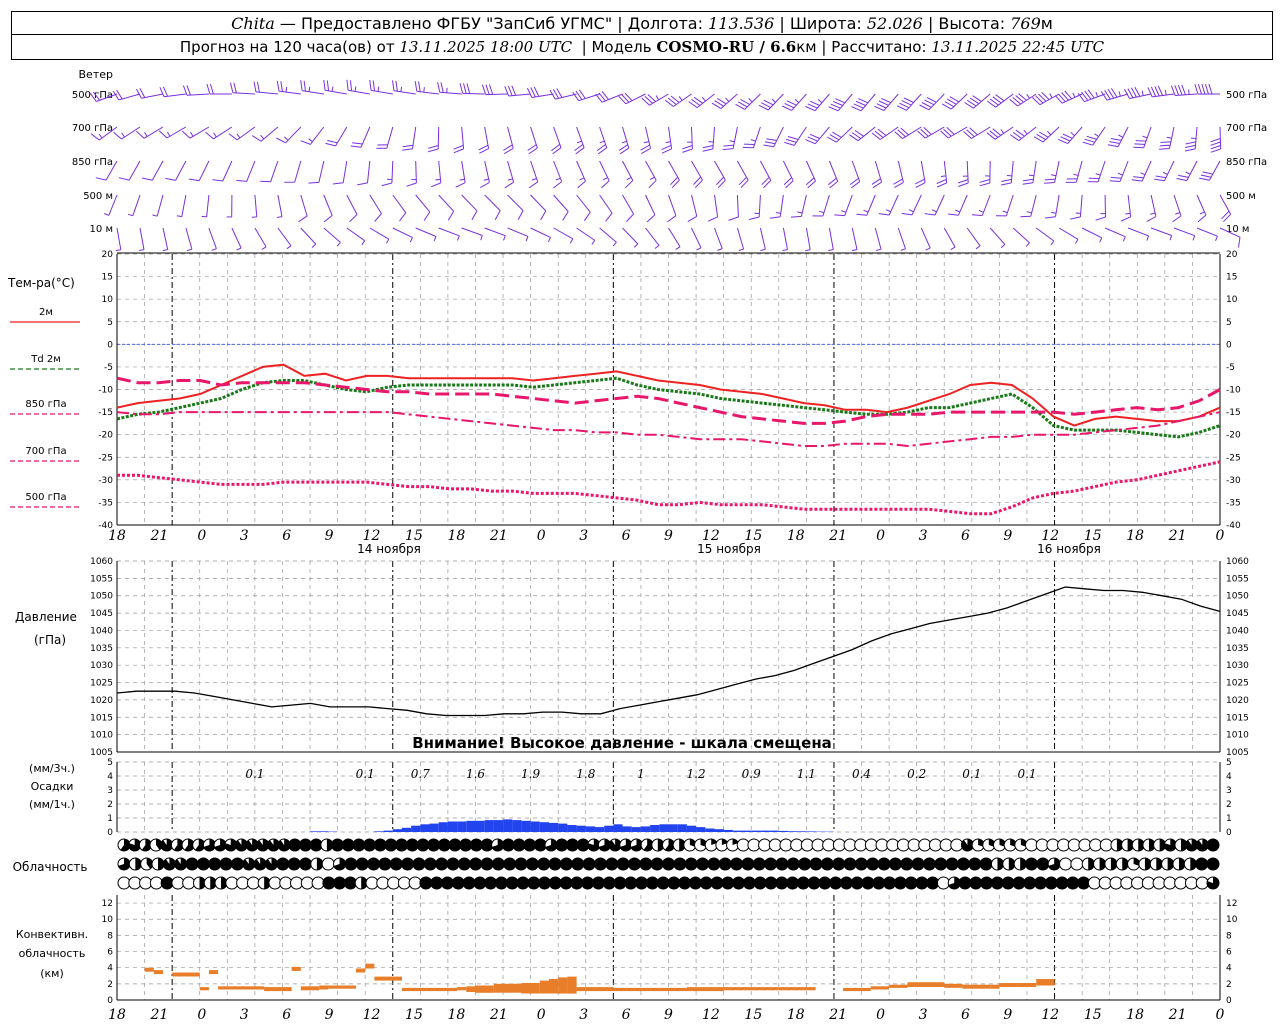 This screenshot has width=1280, height=1024. Describe the element at coordinates (110, 819) in the screenshot. I see `precip-ytick-left: 1` at that location.